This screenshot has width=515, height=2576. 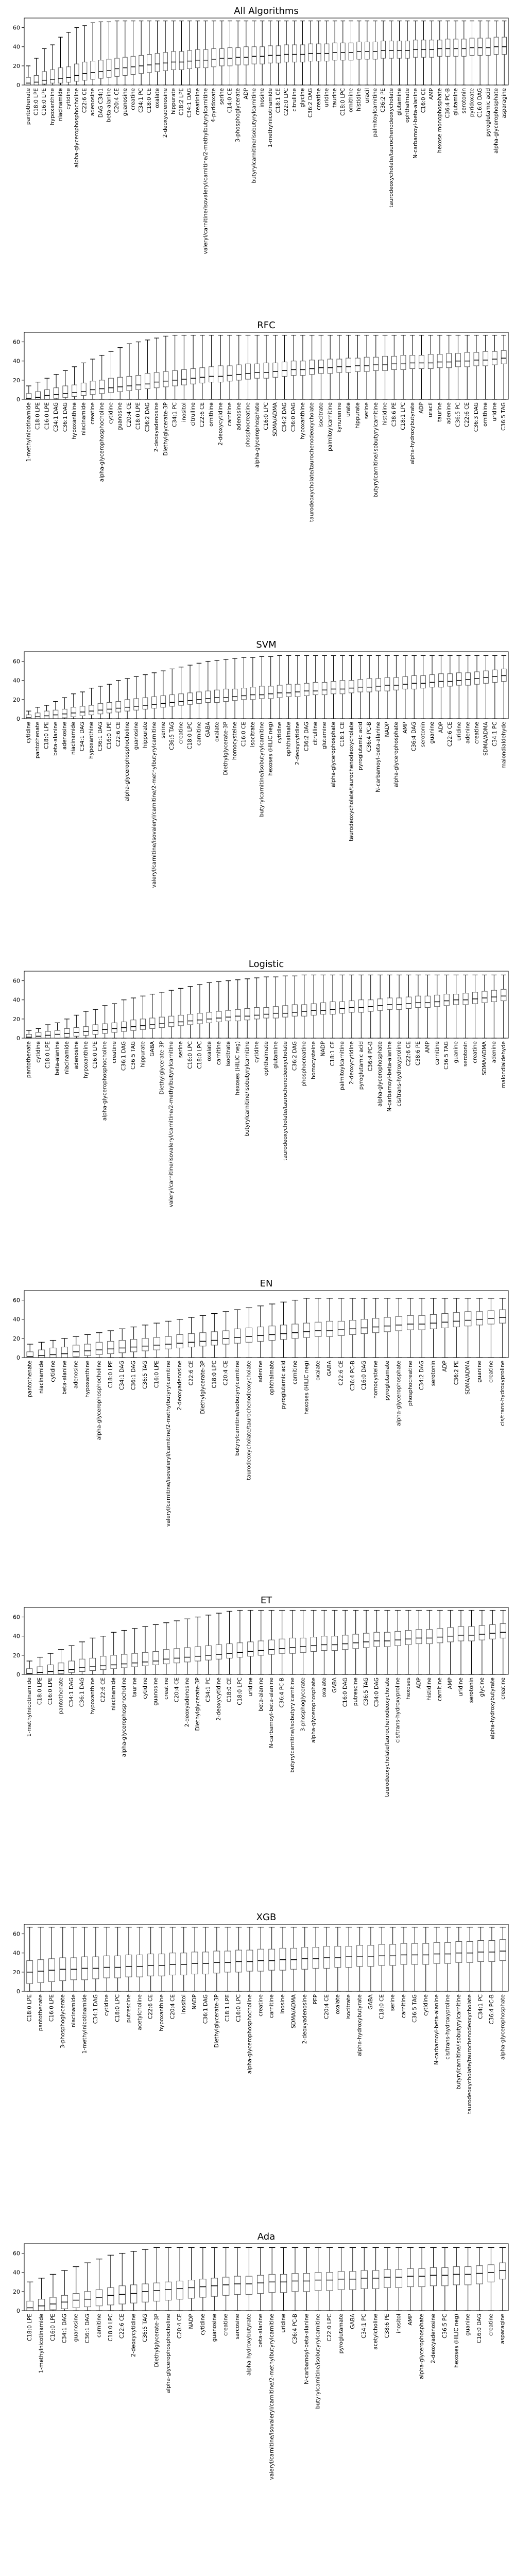 What do you see at coordinates (249, 2345) in the screenshot?
I see `category-label: alpha-hydroxybutyrate` at bounding box center [249, 2345].